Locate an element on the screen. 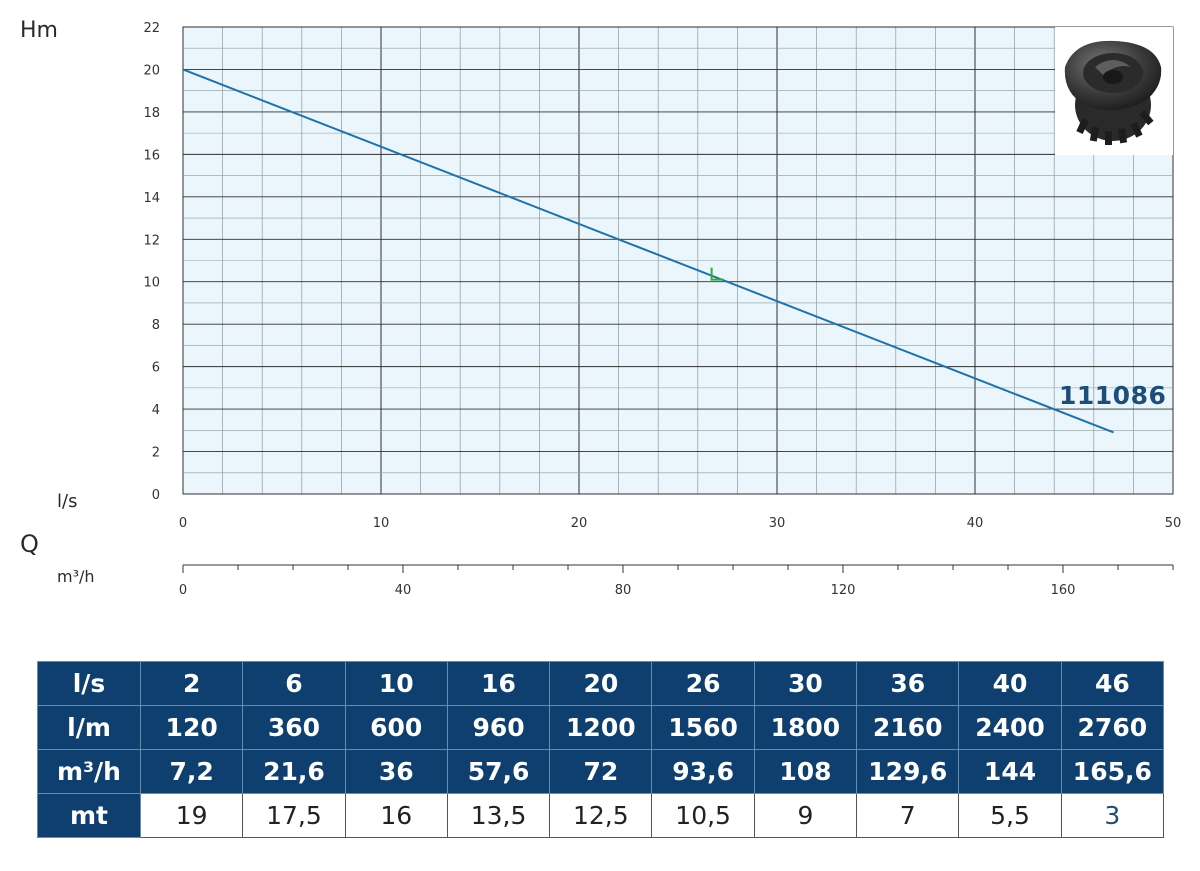  y-tick-label: 12 is located at coordinates (151, 240).